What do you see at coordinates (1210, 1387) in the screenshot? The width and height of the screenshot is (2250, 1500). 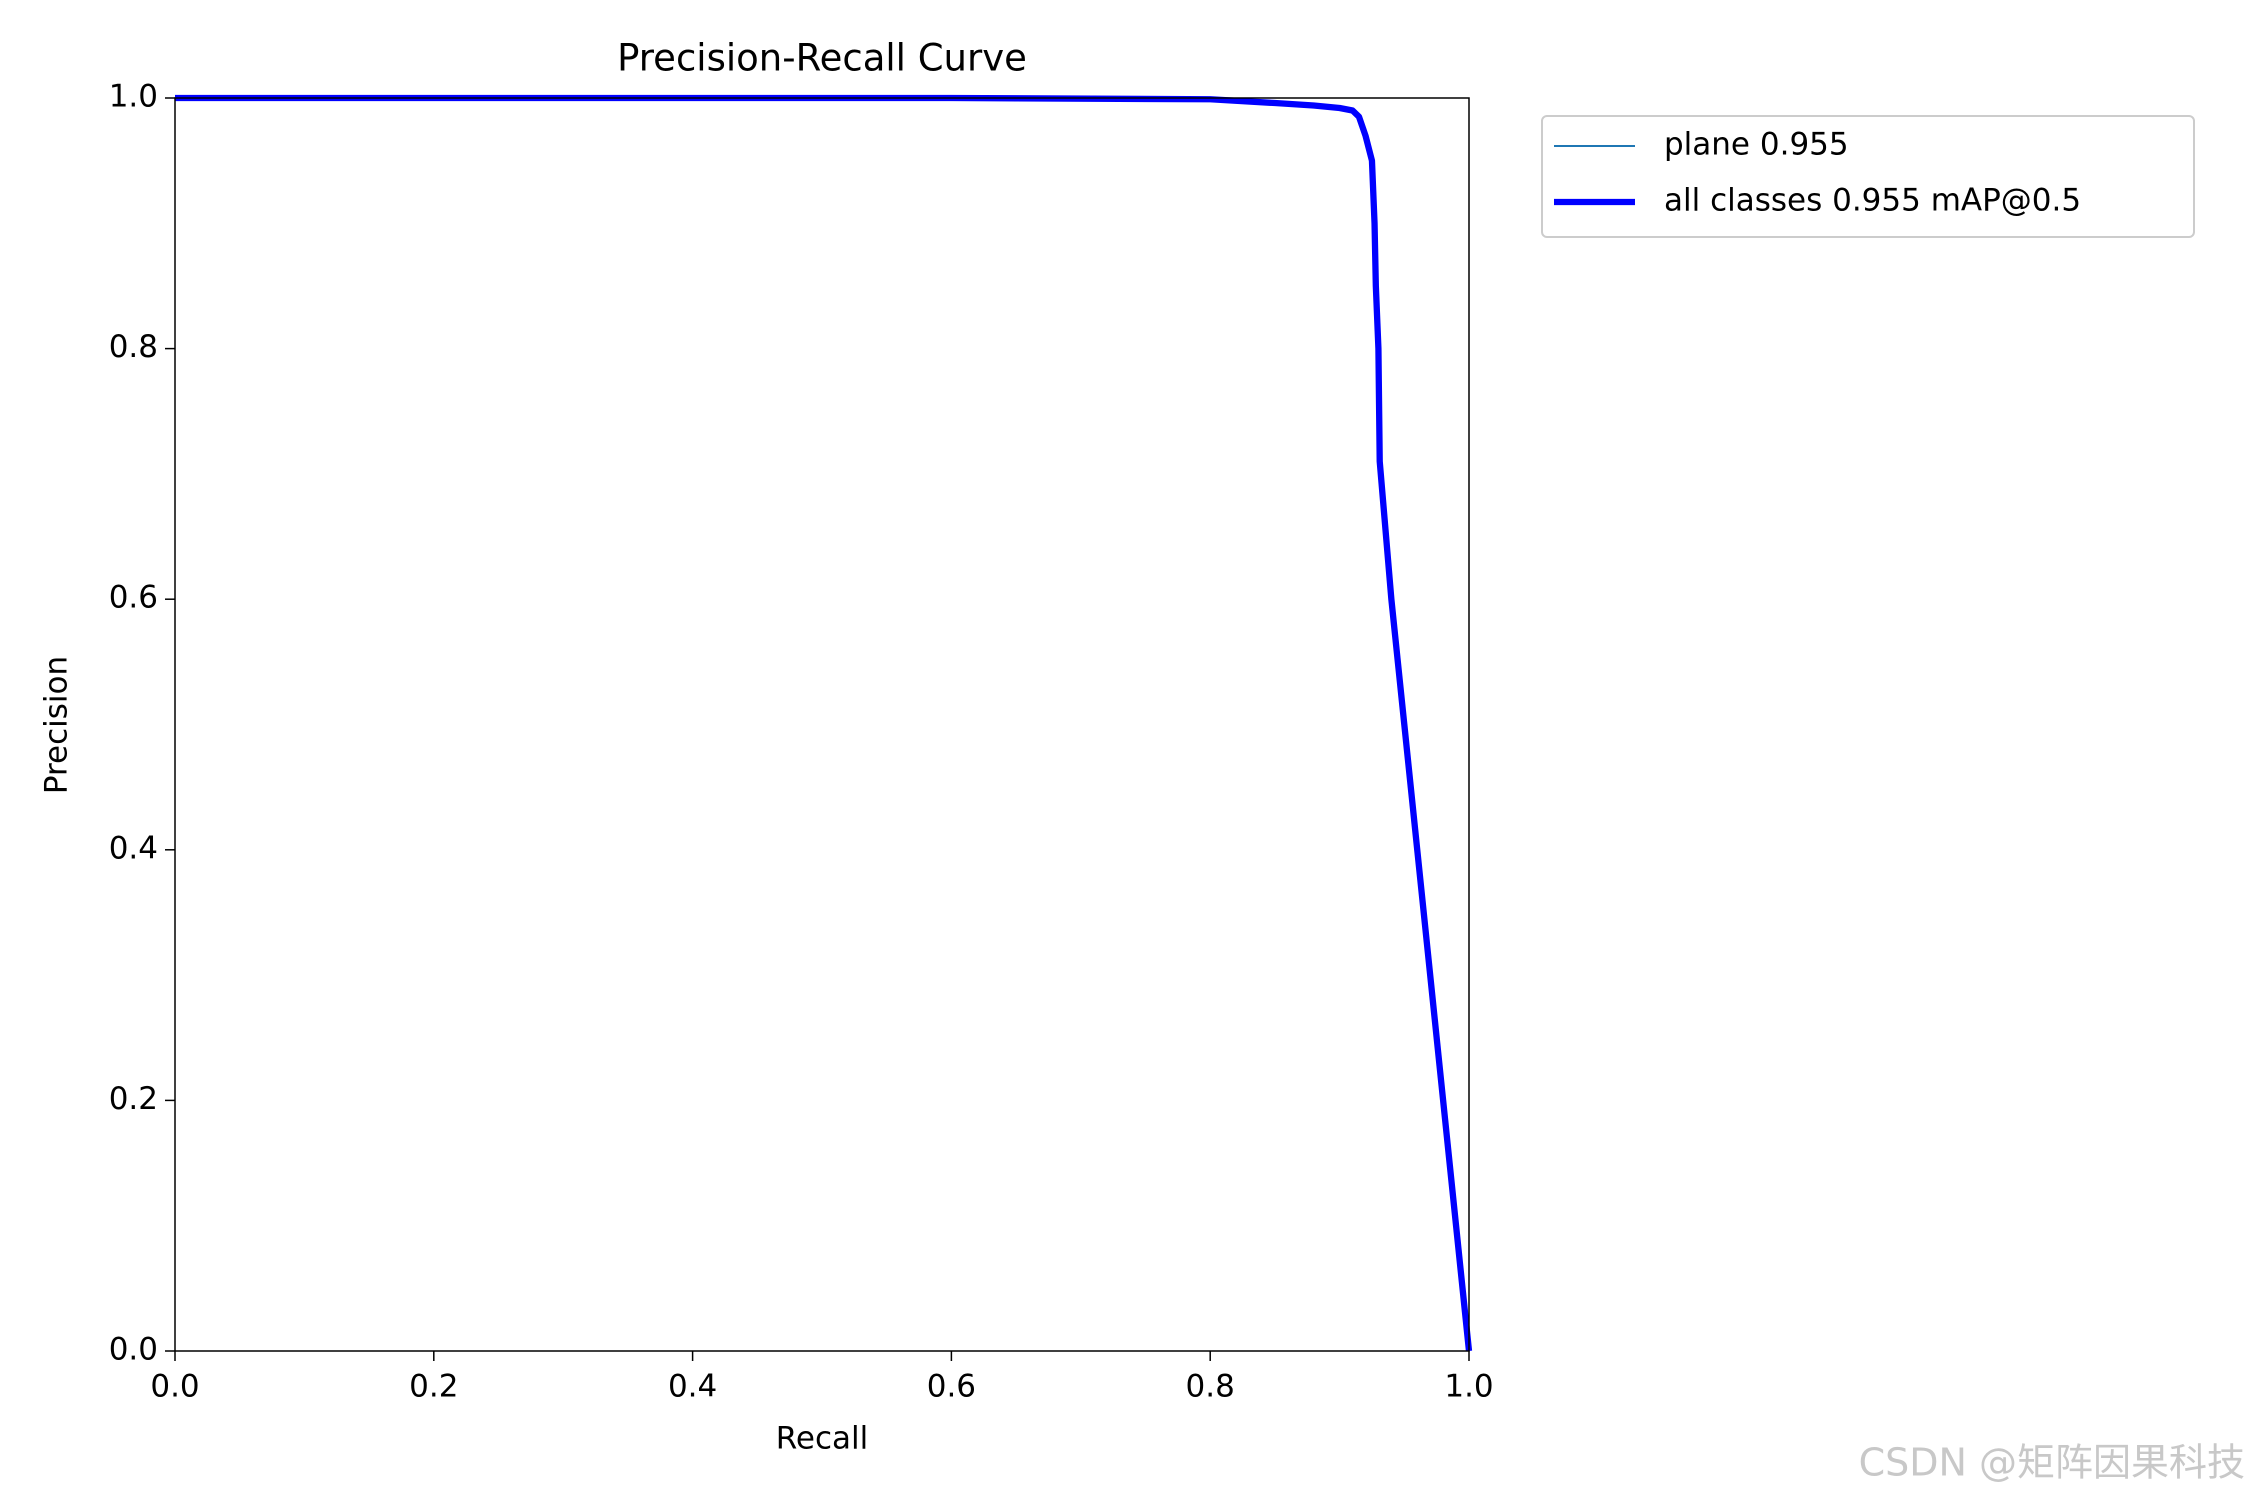 I see `x-tick-label: 0.8` at bounding box center [1210, 1387].